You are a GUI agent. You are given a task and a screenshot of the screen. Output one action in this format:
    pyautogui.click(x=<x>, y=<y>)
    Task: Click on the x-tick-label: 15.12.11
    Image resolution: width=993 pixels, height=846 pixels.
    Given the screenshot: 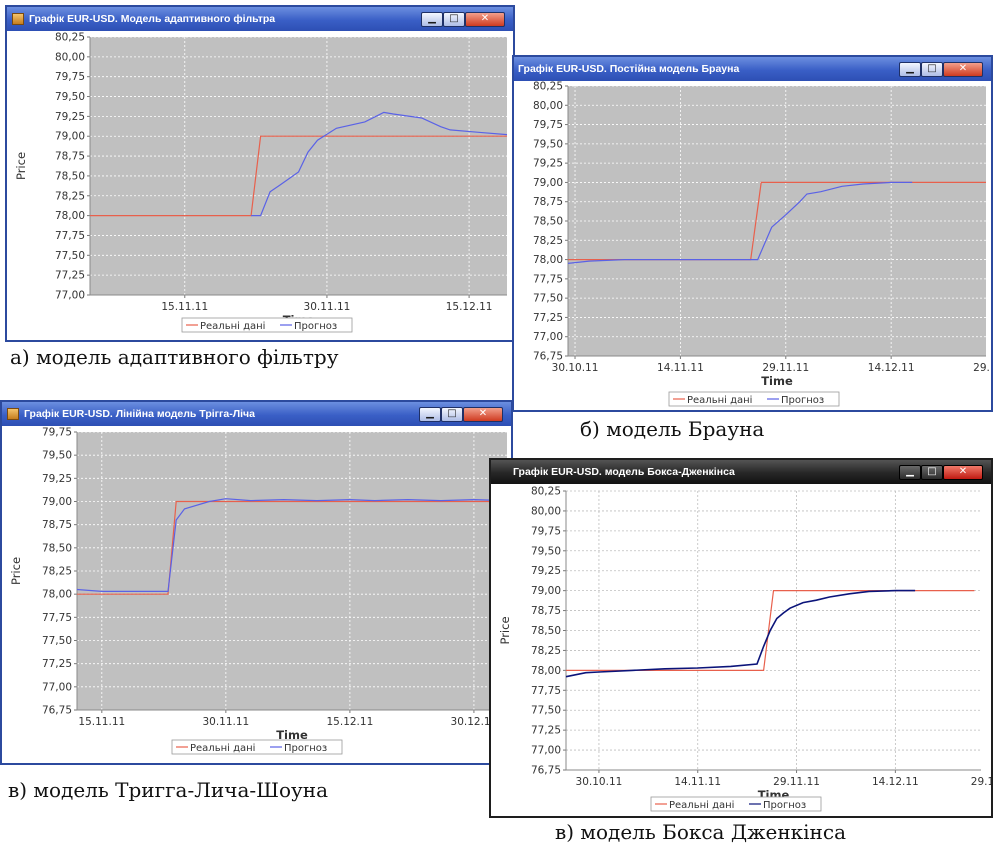 What is the action you would take?
    pyautogui.click(x=350, y=722)
    